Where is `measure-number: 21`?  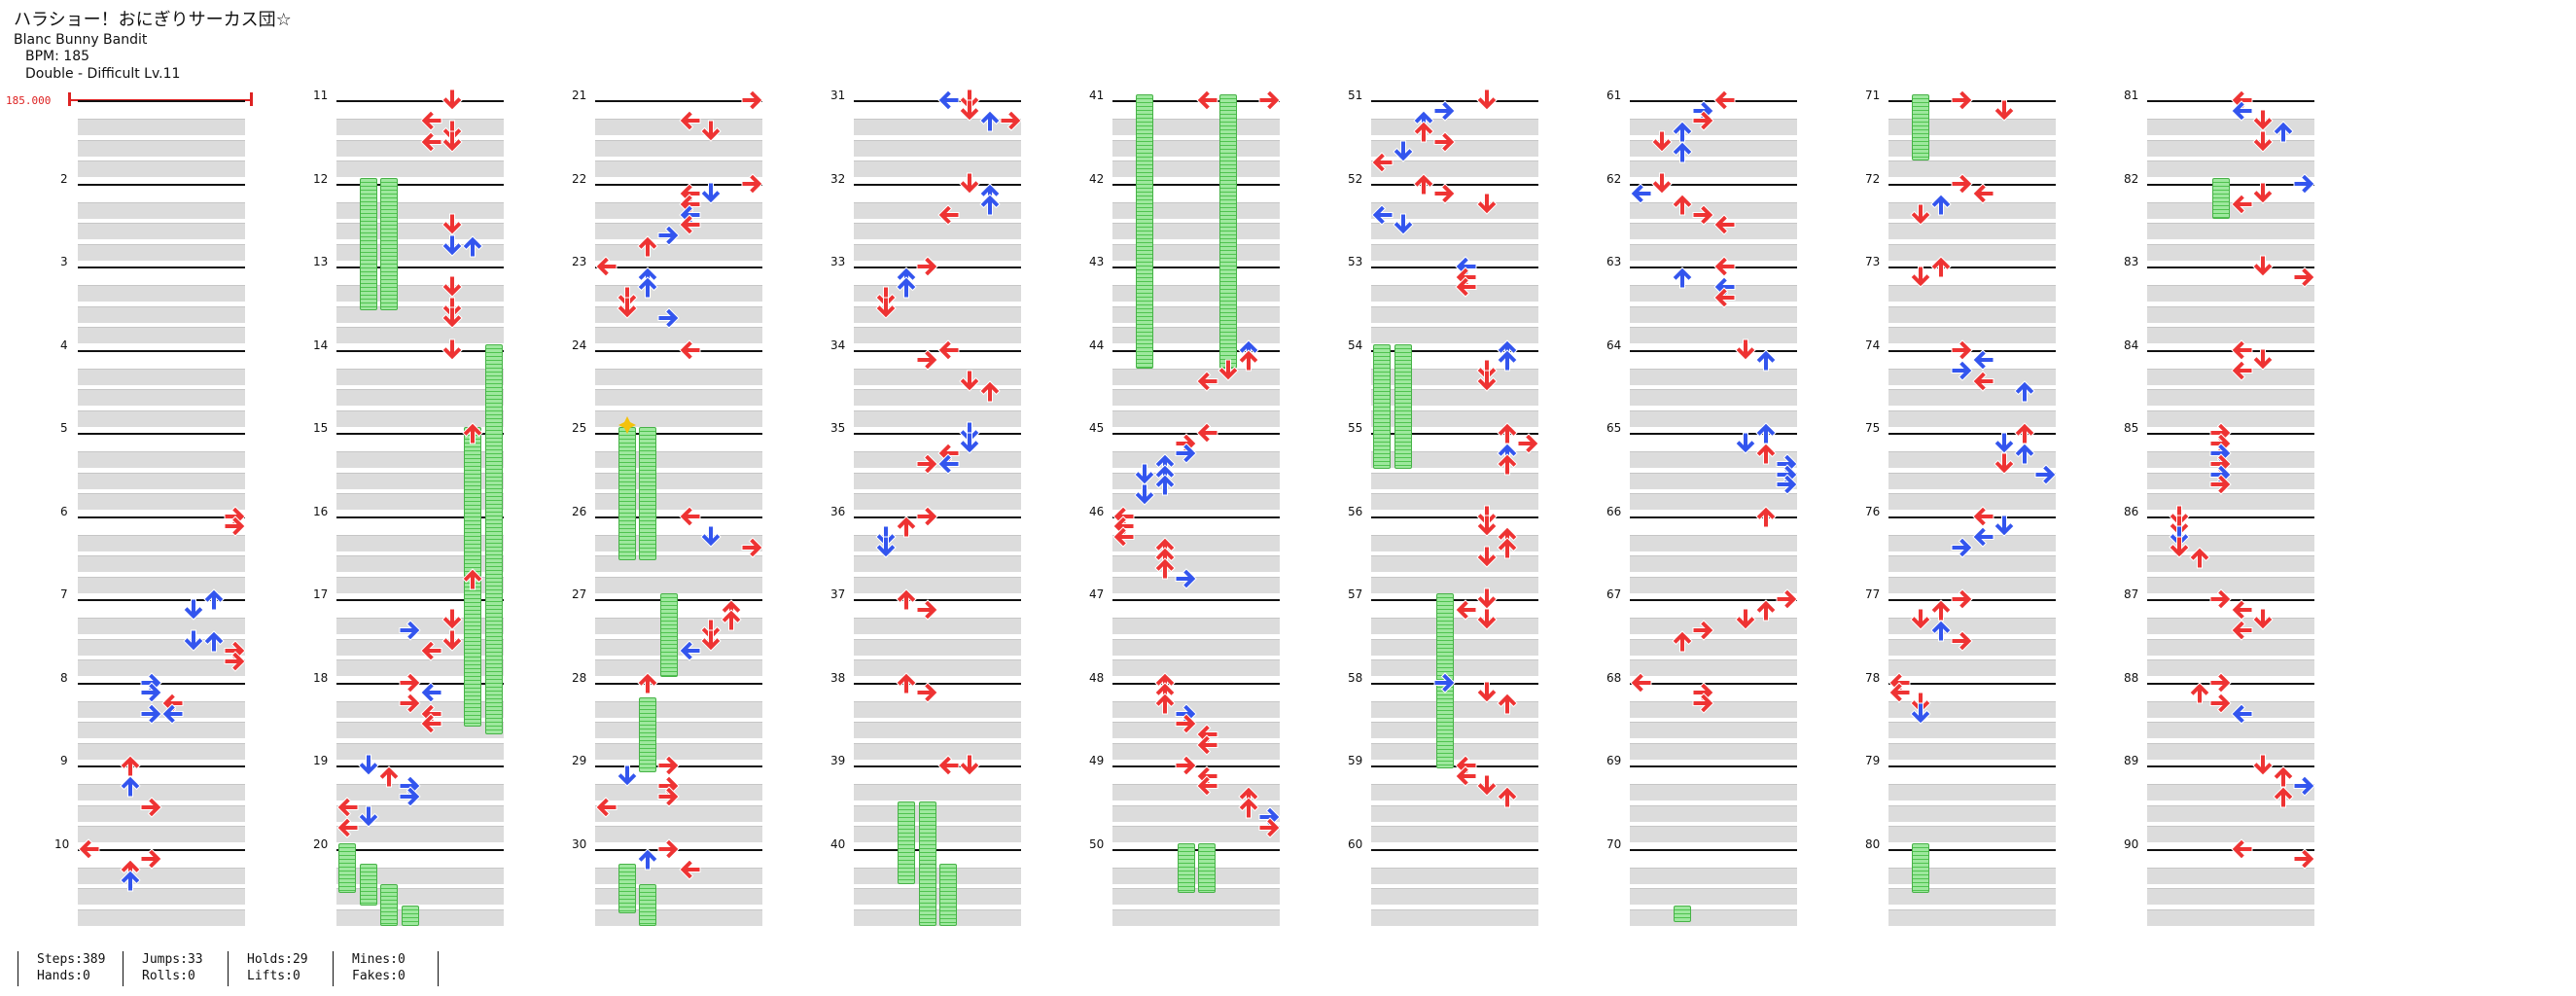 measure-number: 21 is located at coordinates (580, 95).